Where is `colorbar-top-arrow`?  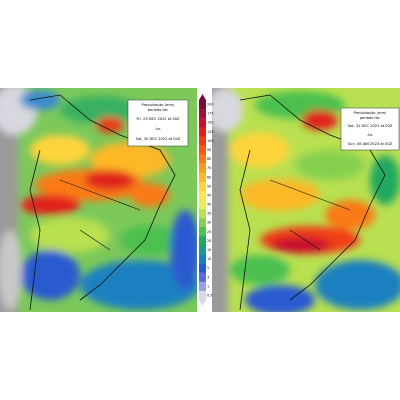
colorbar-top-arrow is located at coordinates (202, 97).